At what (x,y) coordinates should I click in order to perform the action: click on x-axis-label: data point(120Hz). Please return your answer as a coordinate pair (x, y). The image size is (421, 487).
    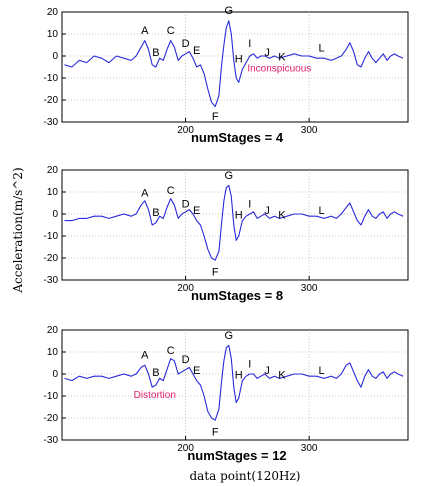
    Looking at the image, I should click on (245, 476).